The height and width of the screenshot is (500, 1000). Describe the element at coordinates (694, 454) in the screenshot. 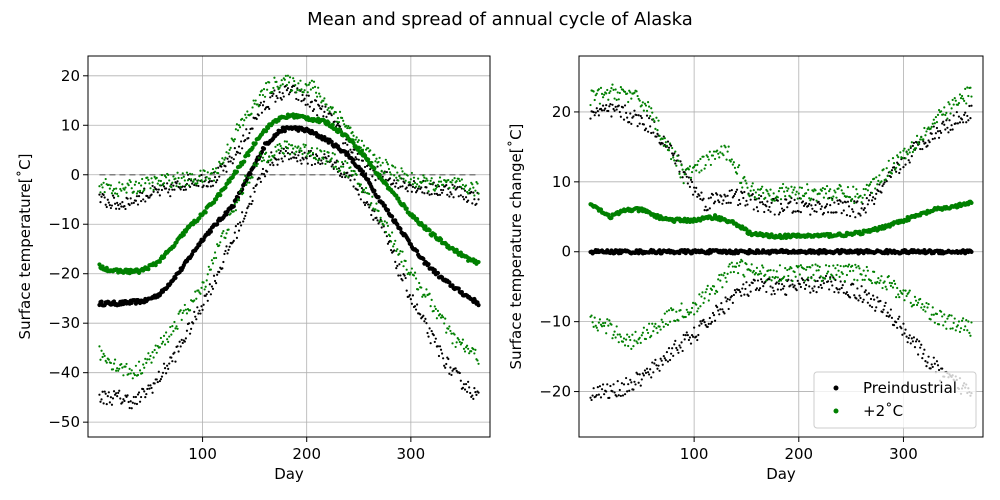

I see `right-chart-x-tick-label: 100` at that location.